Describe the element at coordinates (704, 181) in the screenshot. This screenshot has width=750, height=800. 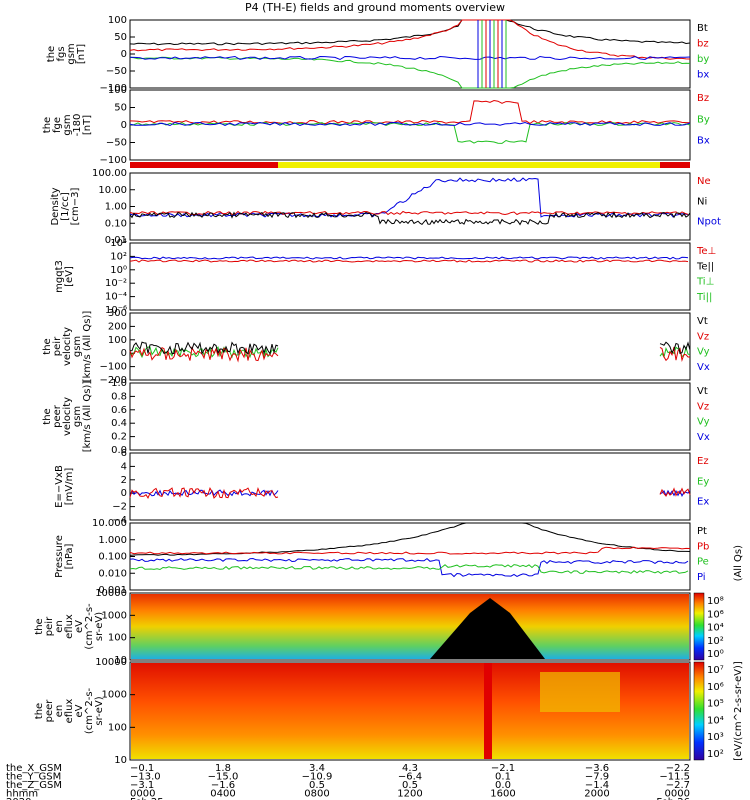
I see `legend-entry: Ne` at that location.